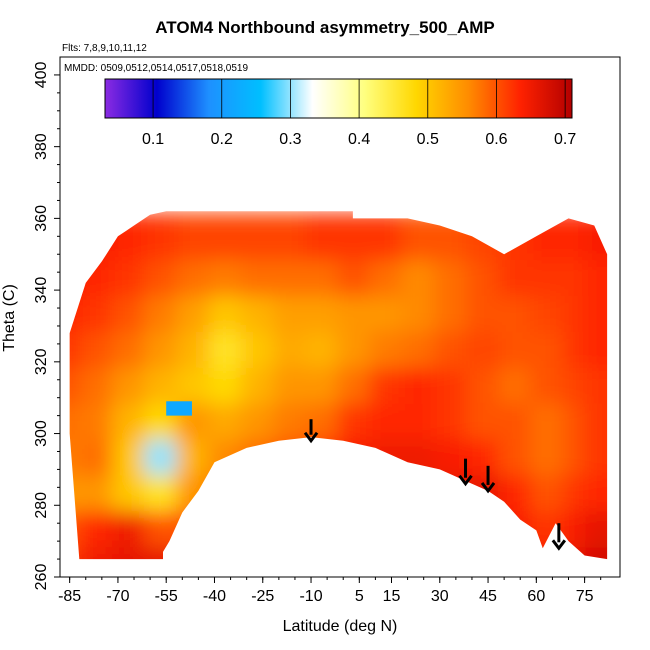  Describe the element at coordinates (536, 596) in the screenshot. I see `x-tick-label: 60` at that location.